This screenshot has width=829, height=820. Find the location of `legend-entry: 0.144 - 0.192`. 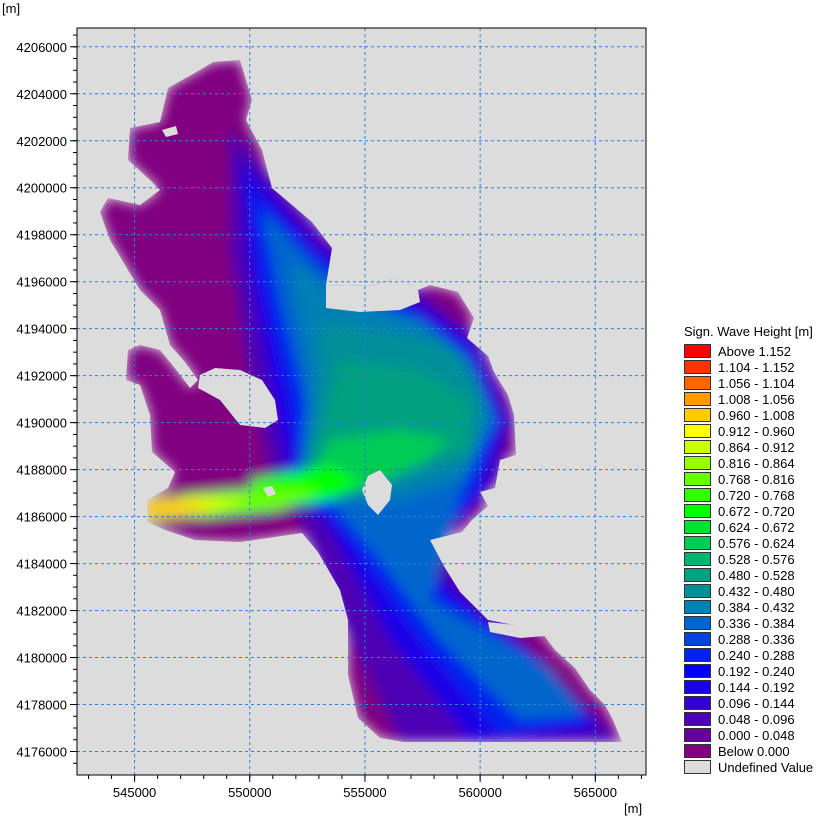

legend-entry: 0.144 - 0.192 is located at coordinates (756, 687).